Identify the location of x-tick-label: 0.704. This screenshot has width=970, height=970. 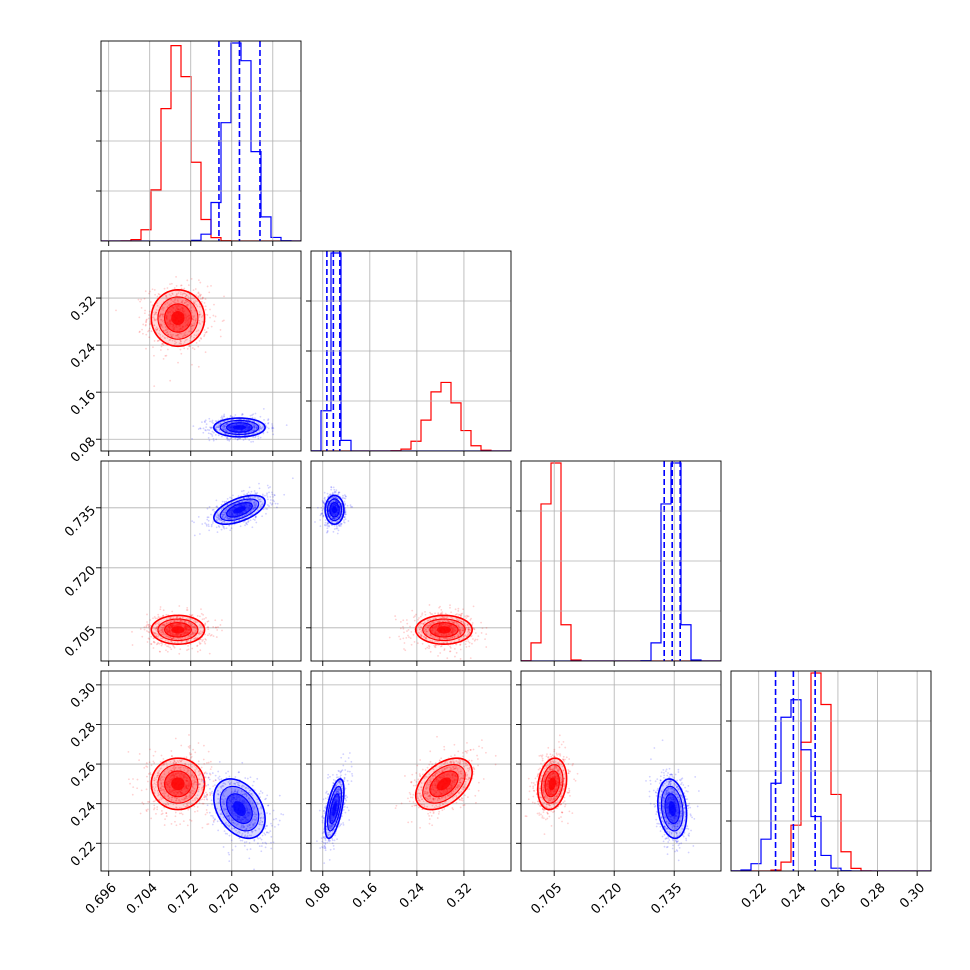
(142, 898).